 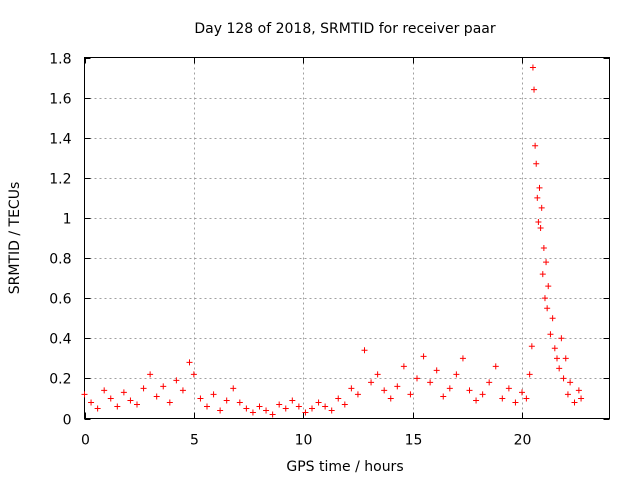 What do you see at coordinates (60, 340) in the screenshot?
I see `y-tick-label: 0.4` at bounding box center [60, 340].